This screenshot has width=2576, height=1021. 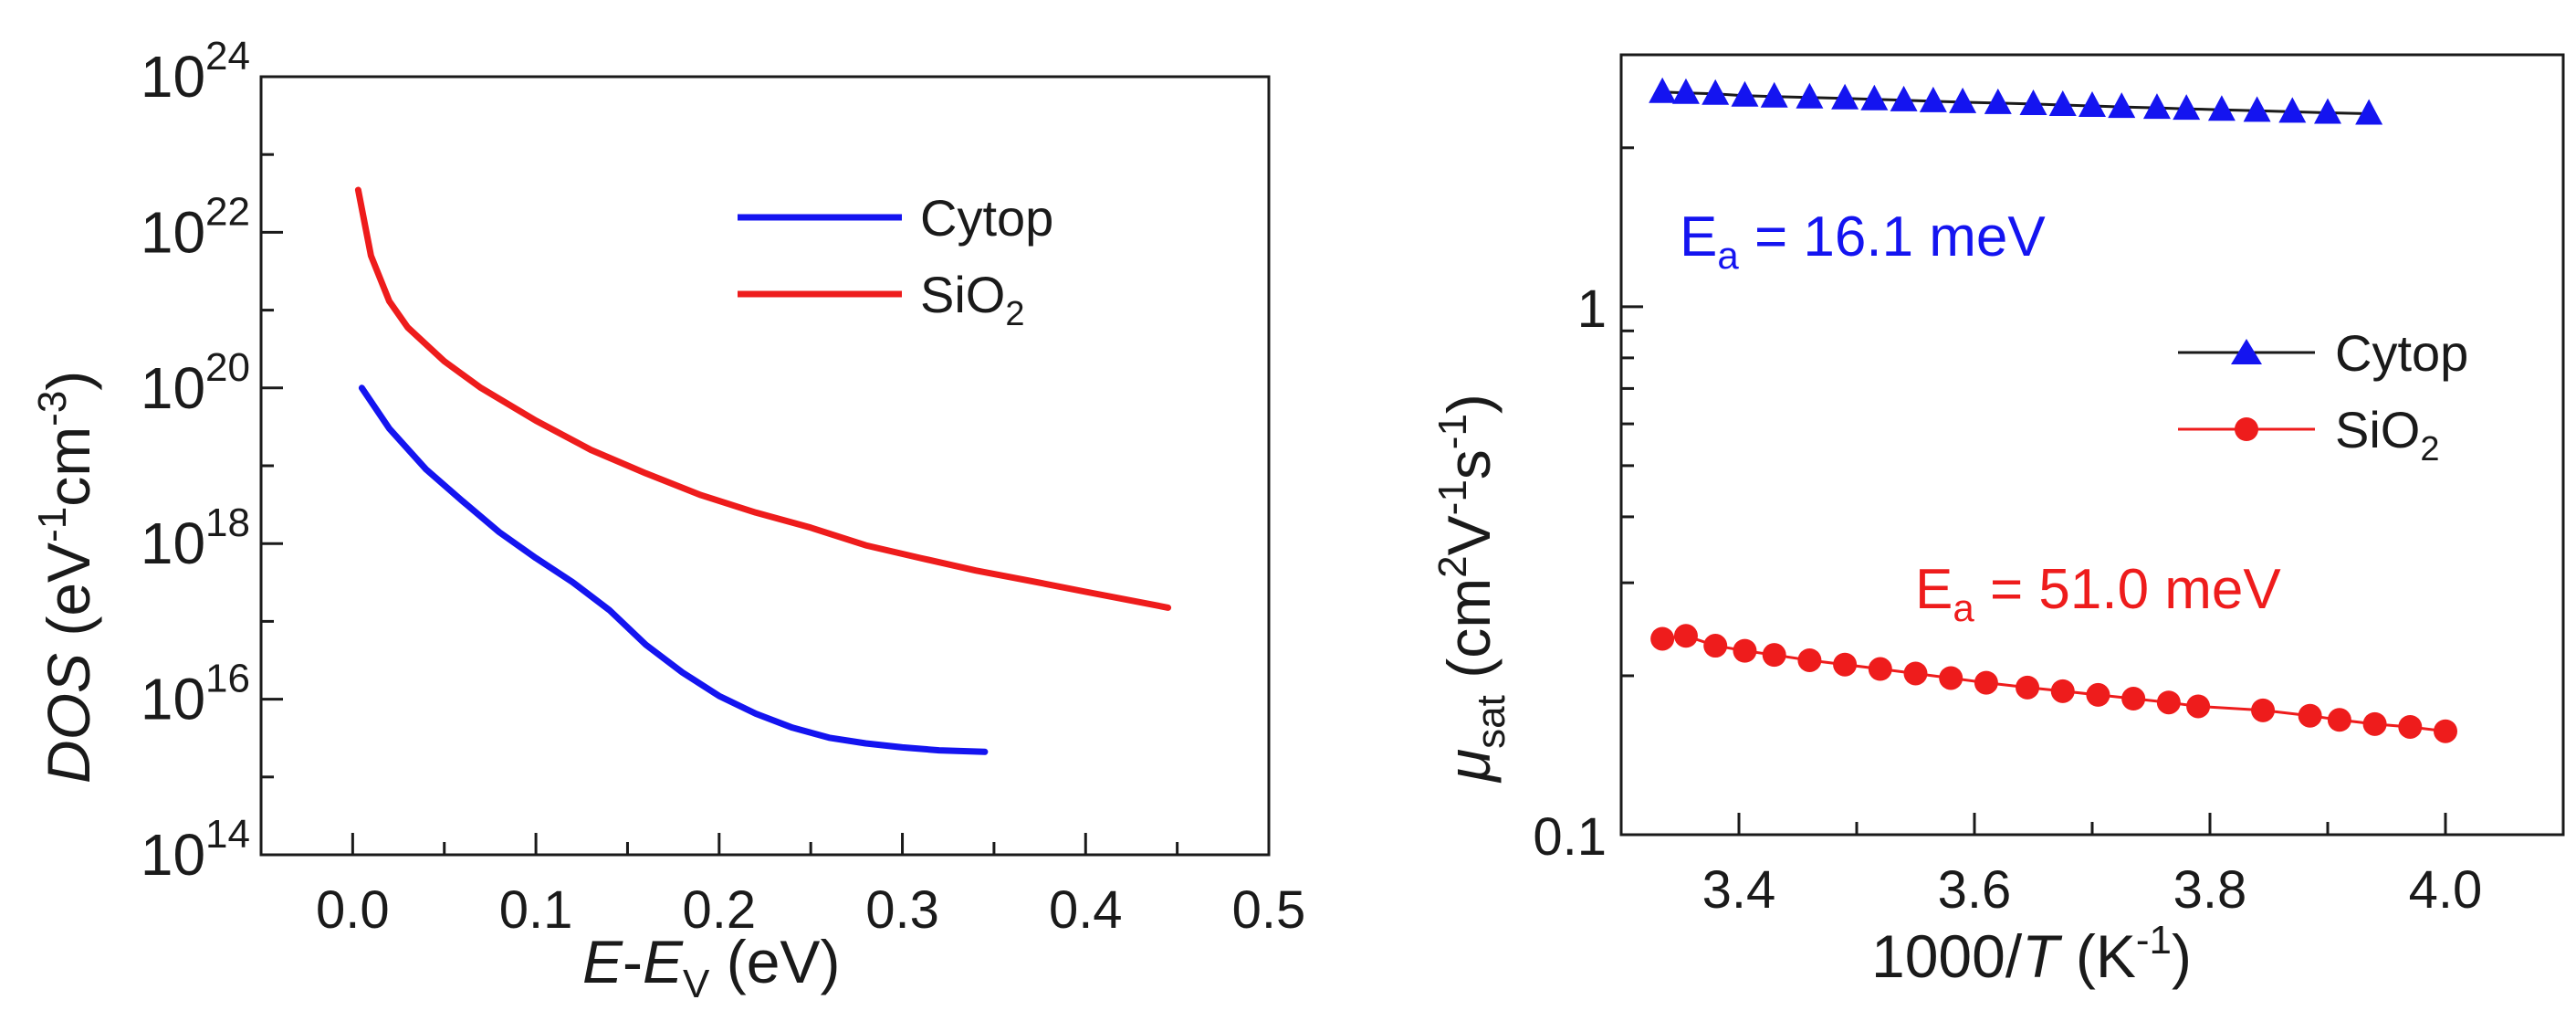 I want to click on y-axis-label: DOS (eV-1cm-3), so click(x=66, y=577).